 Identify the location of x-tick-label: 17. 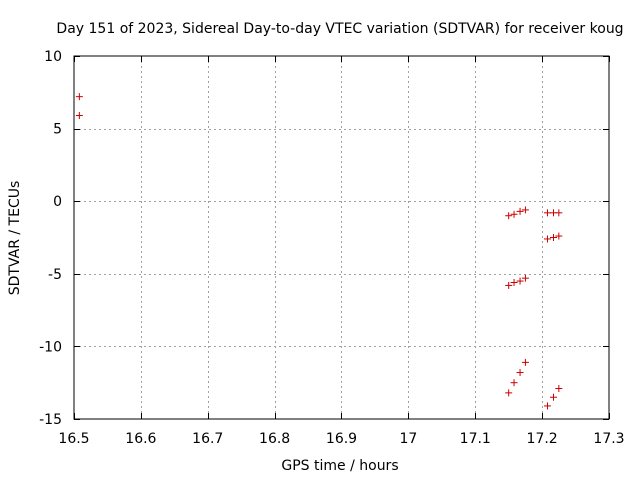
(408, 439).